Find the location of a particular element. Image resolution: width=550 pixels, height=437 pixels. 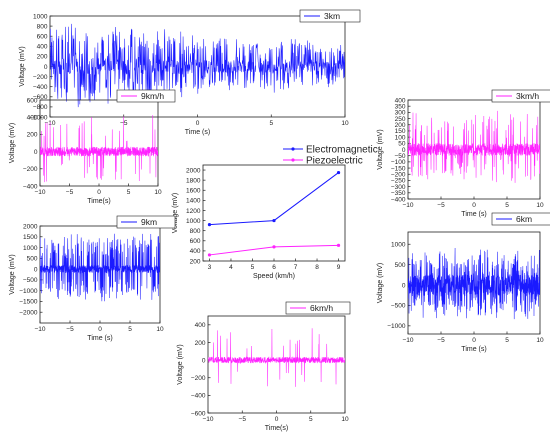

x-tick-label: 7 is located at coordinates (296, 267).